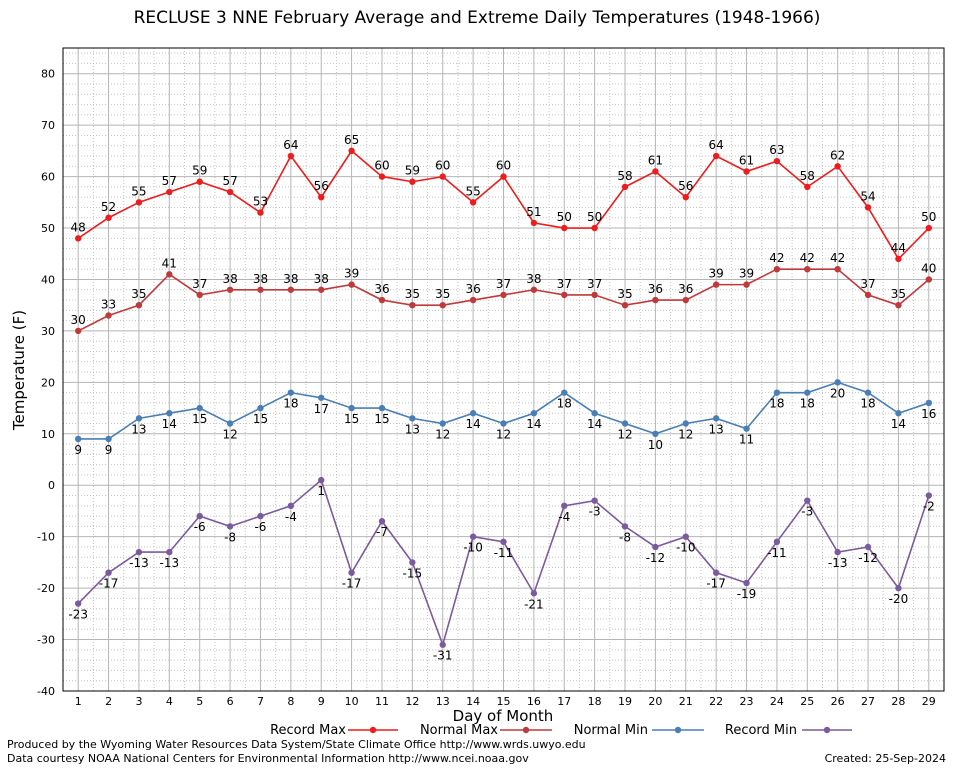  Describe the element at coordinates (595, 512) in the screenshot. I see `record-min-data-label: -3` at that location.